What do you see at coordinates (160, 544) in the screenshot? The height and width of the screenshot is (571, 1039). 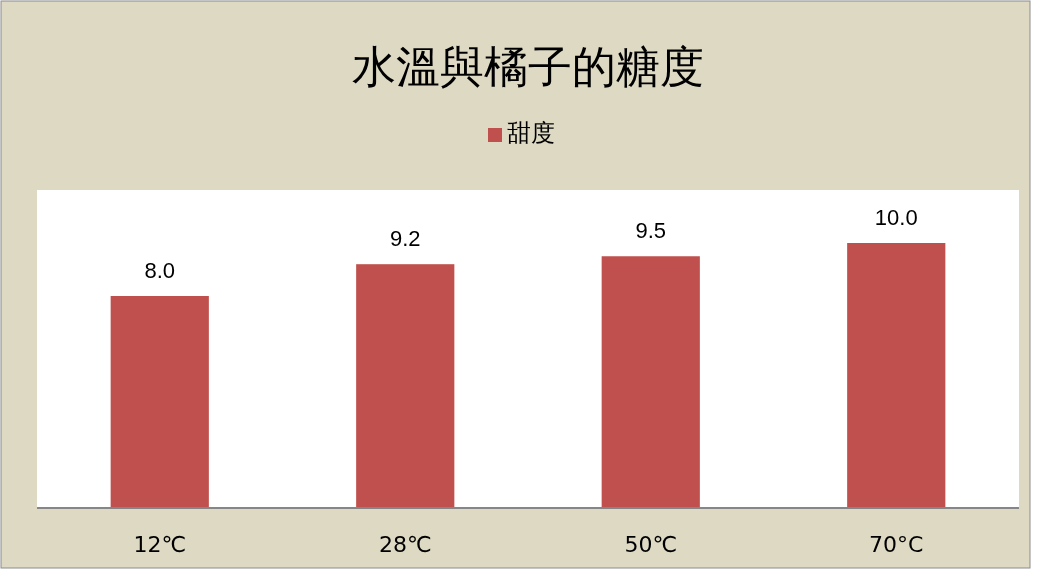 I see `x-tick-label: 12℃` at bounding box center [160, 544].